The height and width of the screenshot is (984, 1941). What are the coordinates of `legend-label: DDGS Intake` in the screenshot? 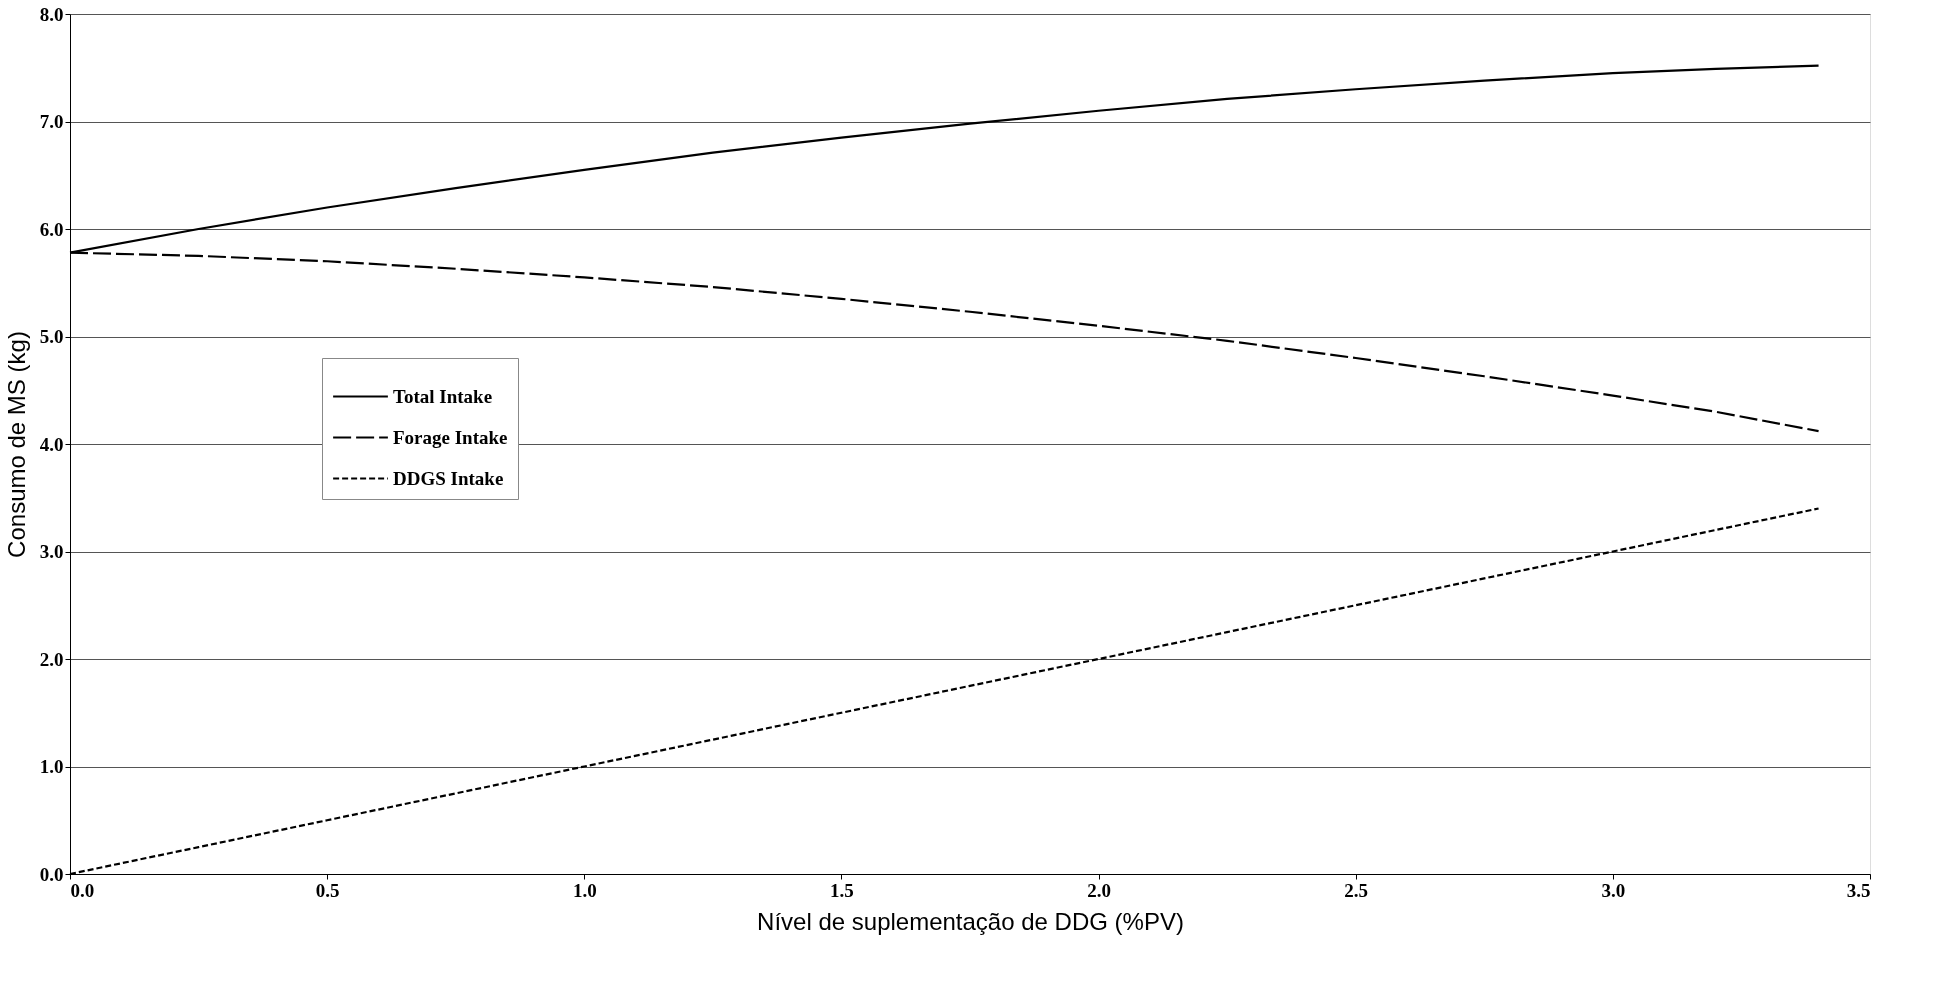 It's located at (448, 478).